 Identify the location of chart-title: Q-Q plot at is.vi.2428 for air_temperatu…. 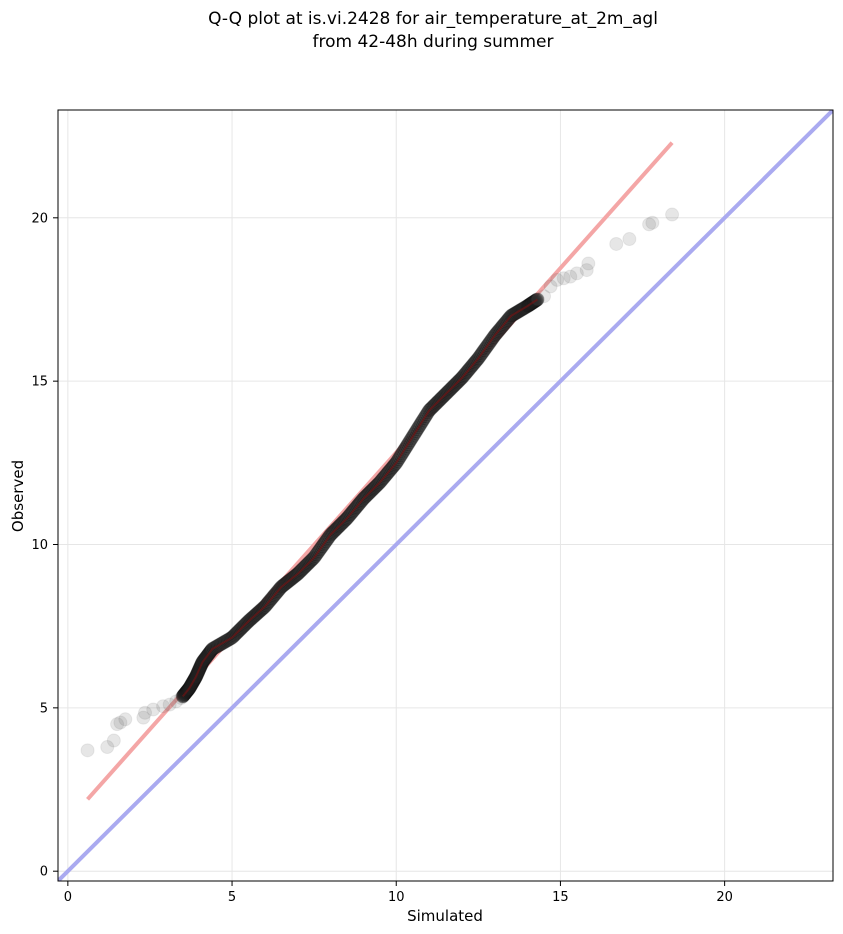
(433, 19).